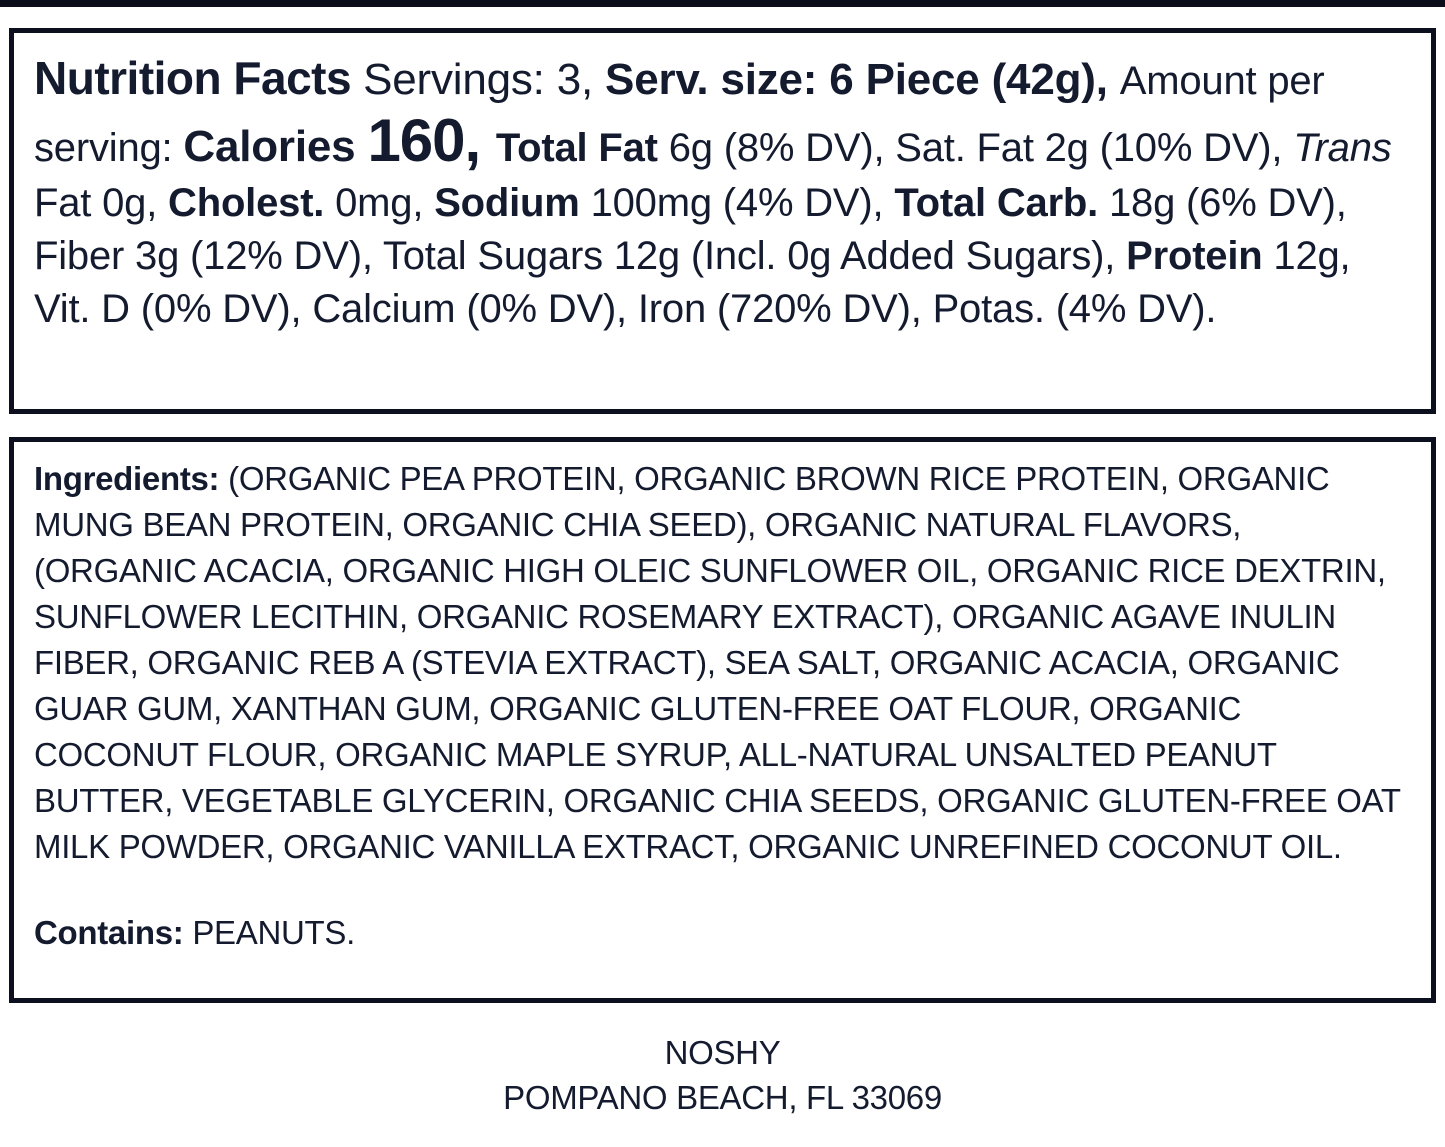 The image size is (1445, 1147). What do you see at coordinates (722, 933) in the screenshot?
I see `contains-paragraph: Contains: PEANUTS.` at bounding box center [722, 933].